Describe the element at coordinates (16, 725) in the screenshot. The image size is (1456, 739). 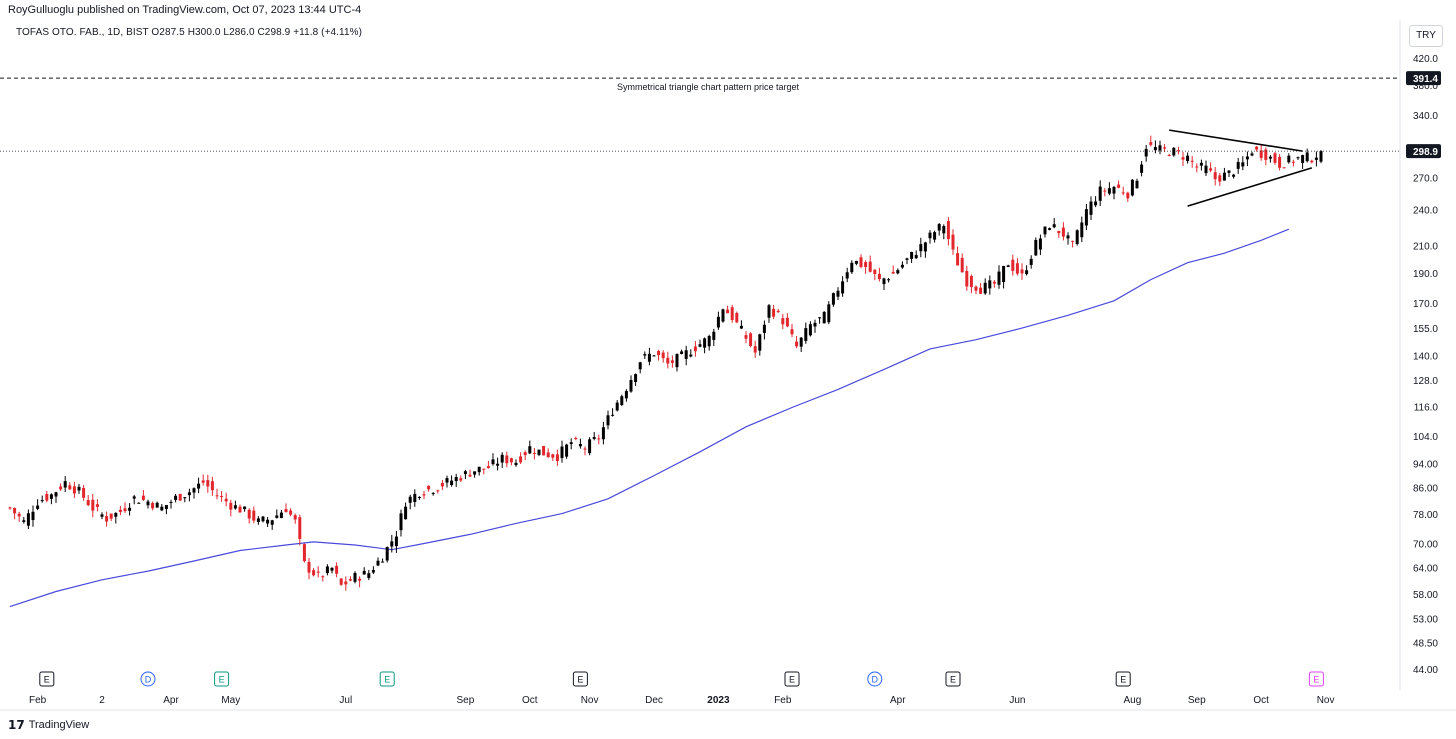
I see `tradingview-logo-icon: 17` at that location.